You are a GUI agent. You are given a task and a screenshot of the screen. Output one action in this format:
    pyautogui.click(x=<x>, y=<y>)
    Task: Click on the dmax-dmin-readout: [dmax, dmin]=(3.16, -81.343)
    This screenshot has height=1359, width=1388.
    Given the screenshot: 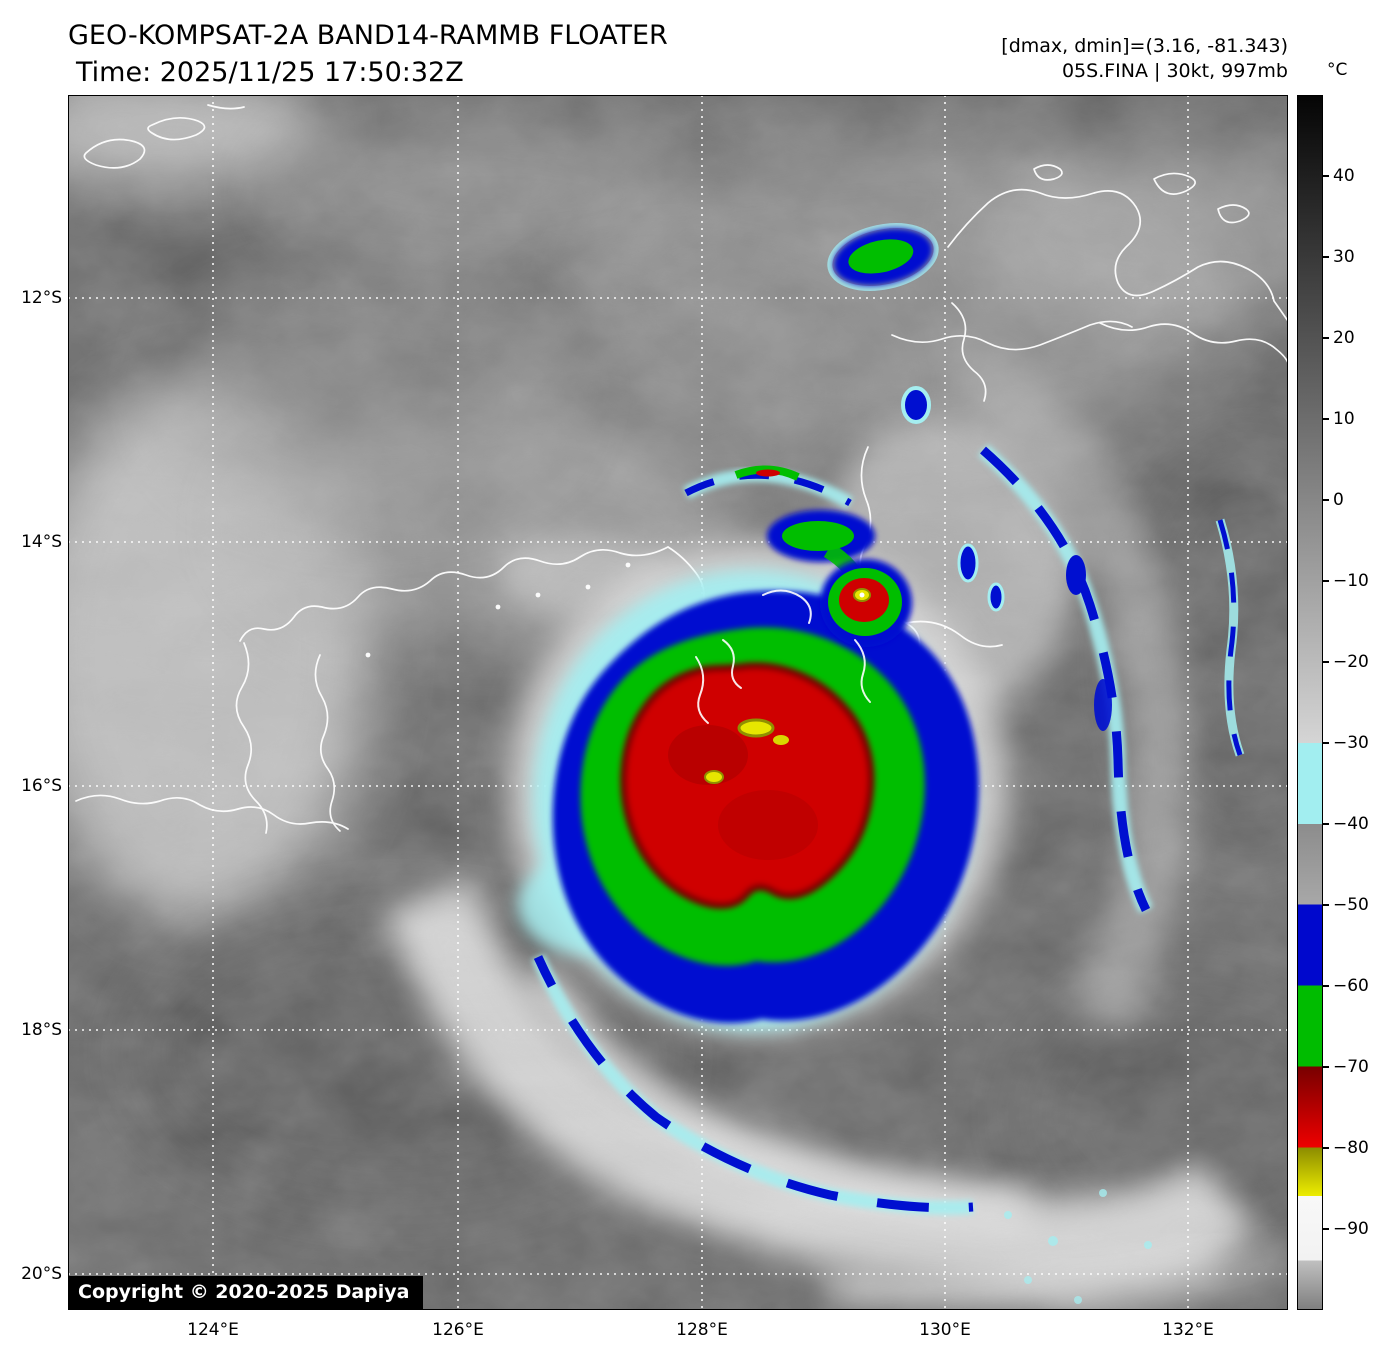 What is the action you would take?
    pyautogui.click(x=1144, y=46)
    